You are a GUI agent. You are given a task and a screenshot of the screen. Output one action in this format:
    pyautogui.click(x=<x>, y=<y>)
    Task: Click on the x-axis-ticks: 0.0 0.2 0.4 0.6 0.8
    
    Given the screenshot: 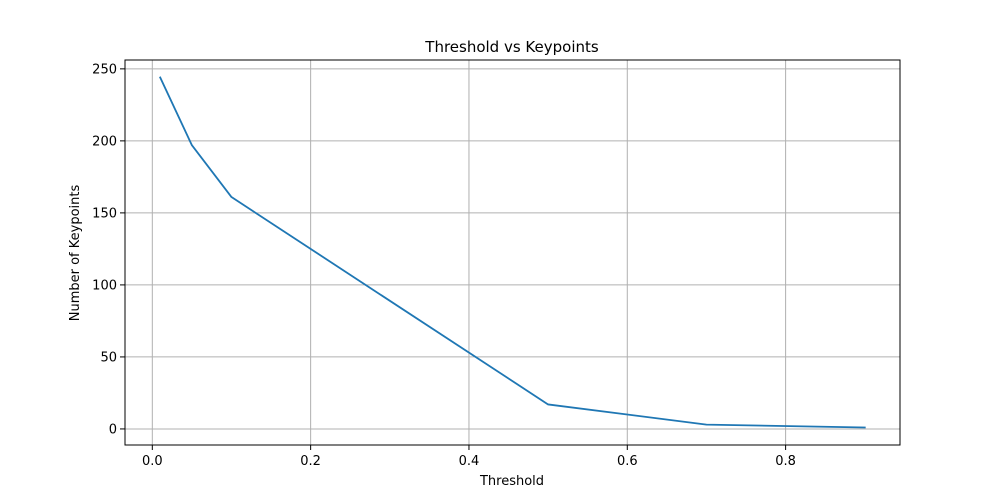 What is the action you would take?
    pyautogui.click(x=469, y=457)
    